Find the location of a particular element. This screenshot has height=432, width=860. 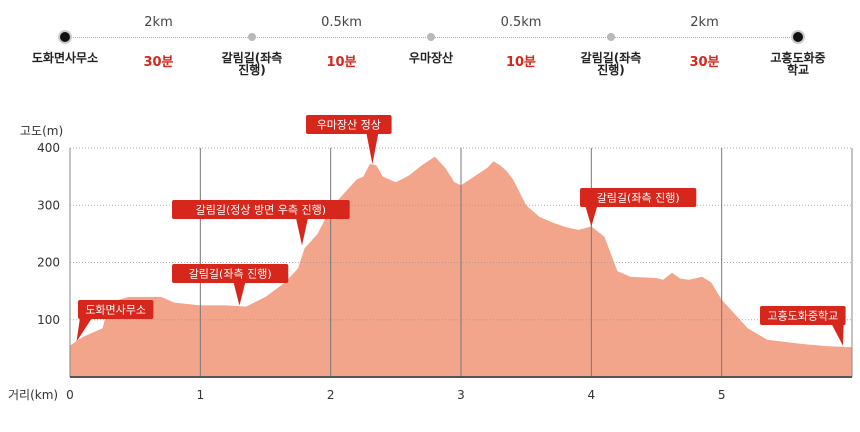

y-tick-label: 400 is located at coordinates (48, 148).